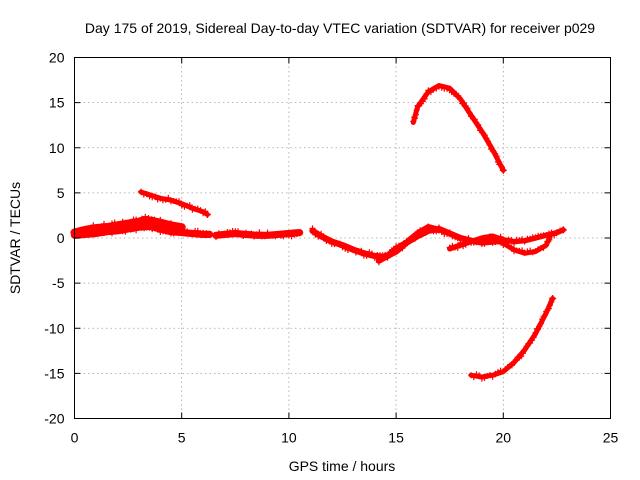 The height and width of the screenshot is (480, 640). What do you see at coordinates (54, 328) in the screenshot?
I see `y-tick-label: -10` at bounding box center [54, 328].